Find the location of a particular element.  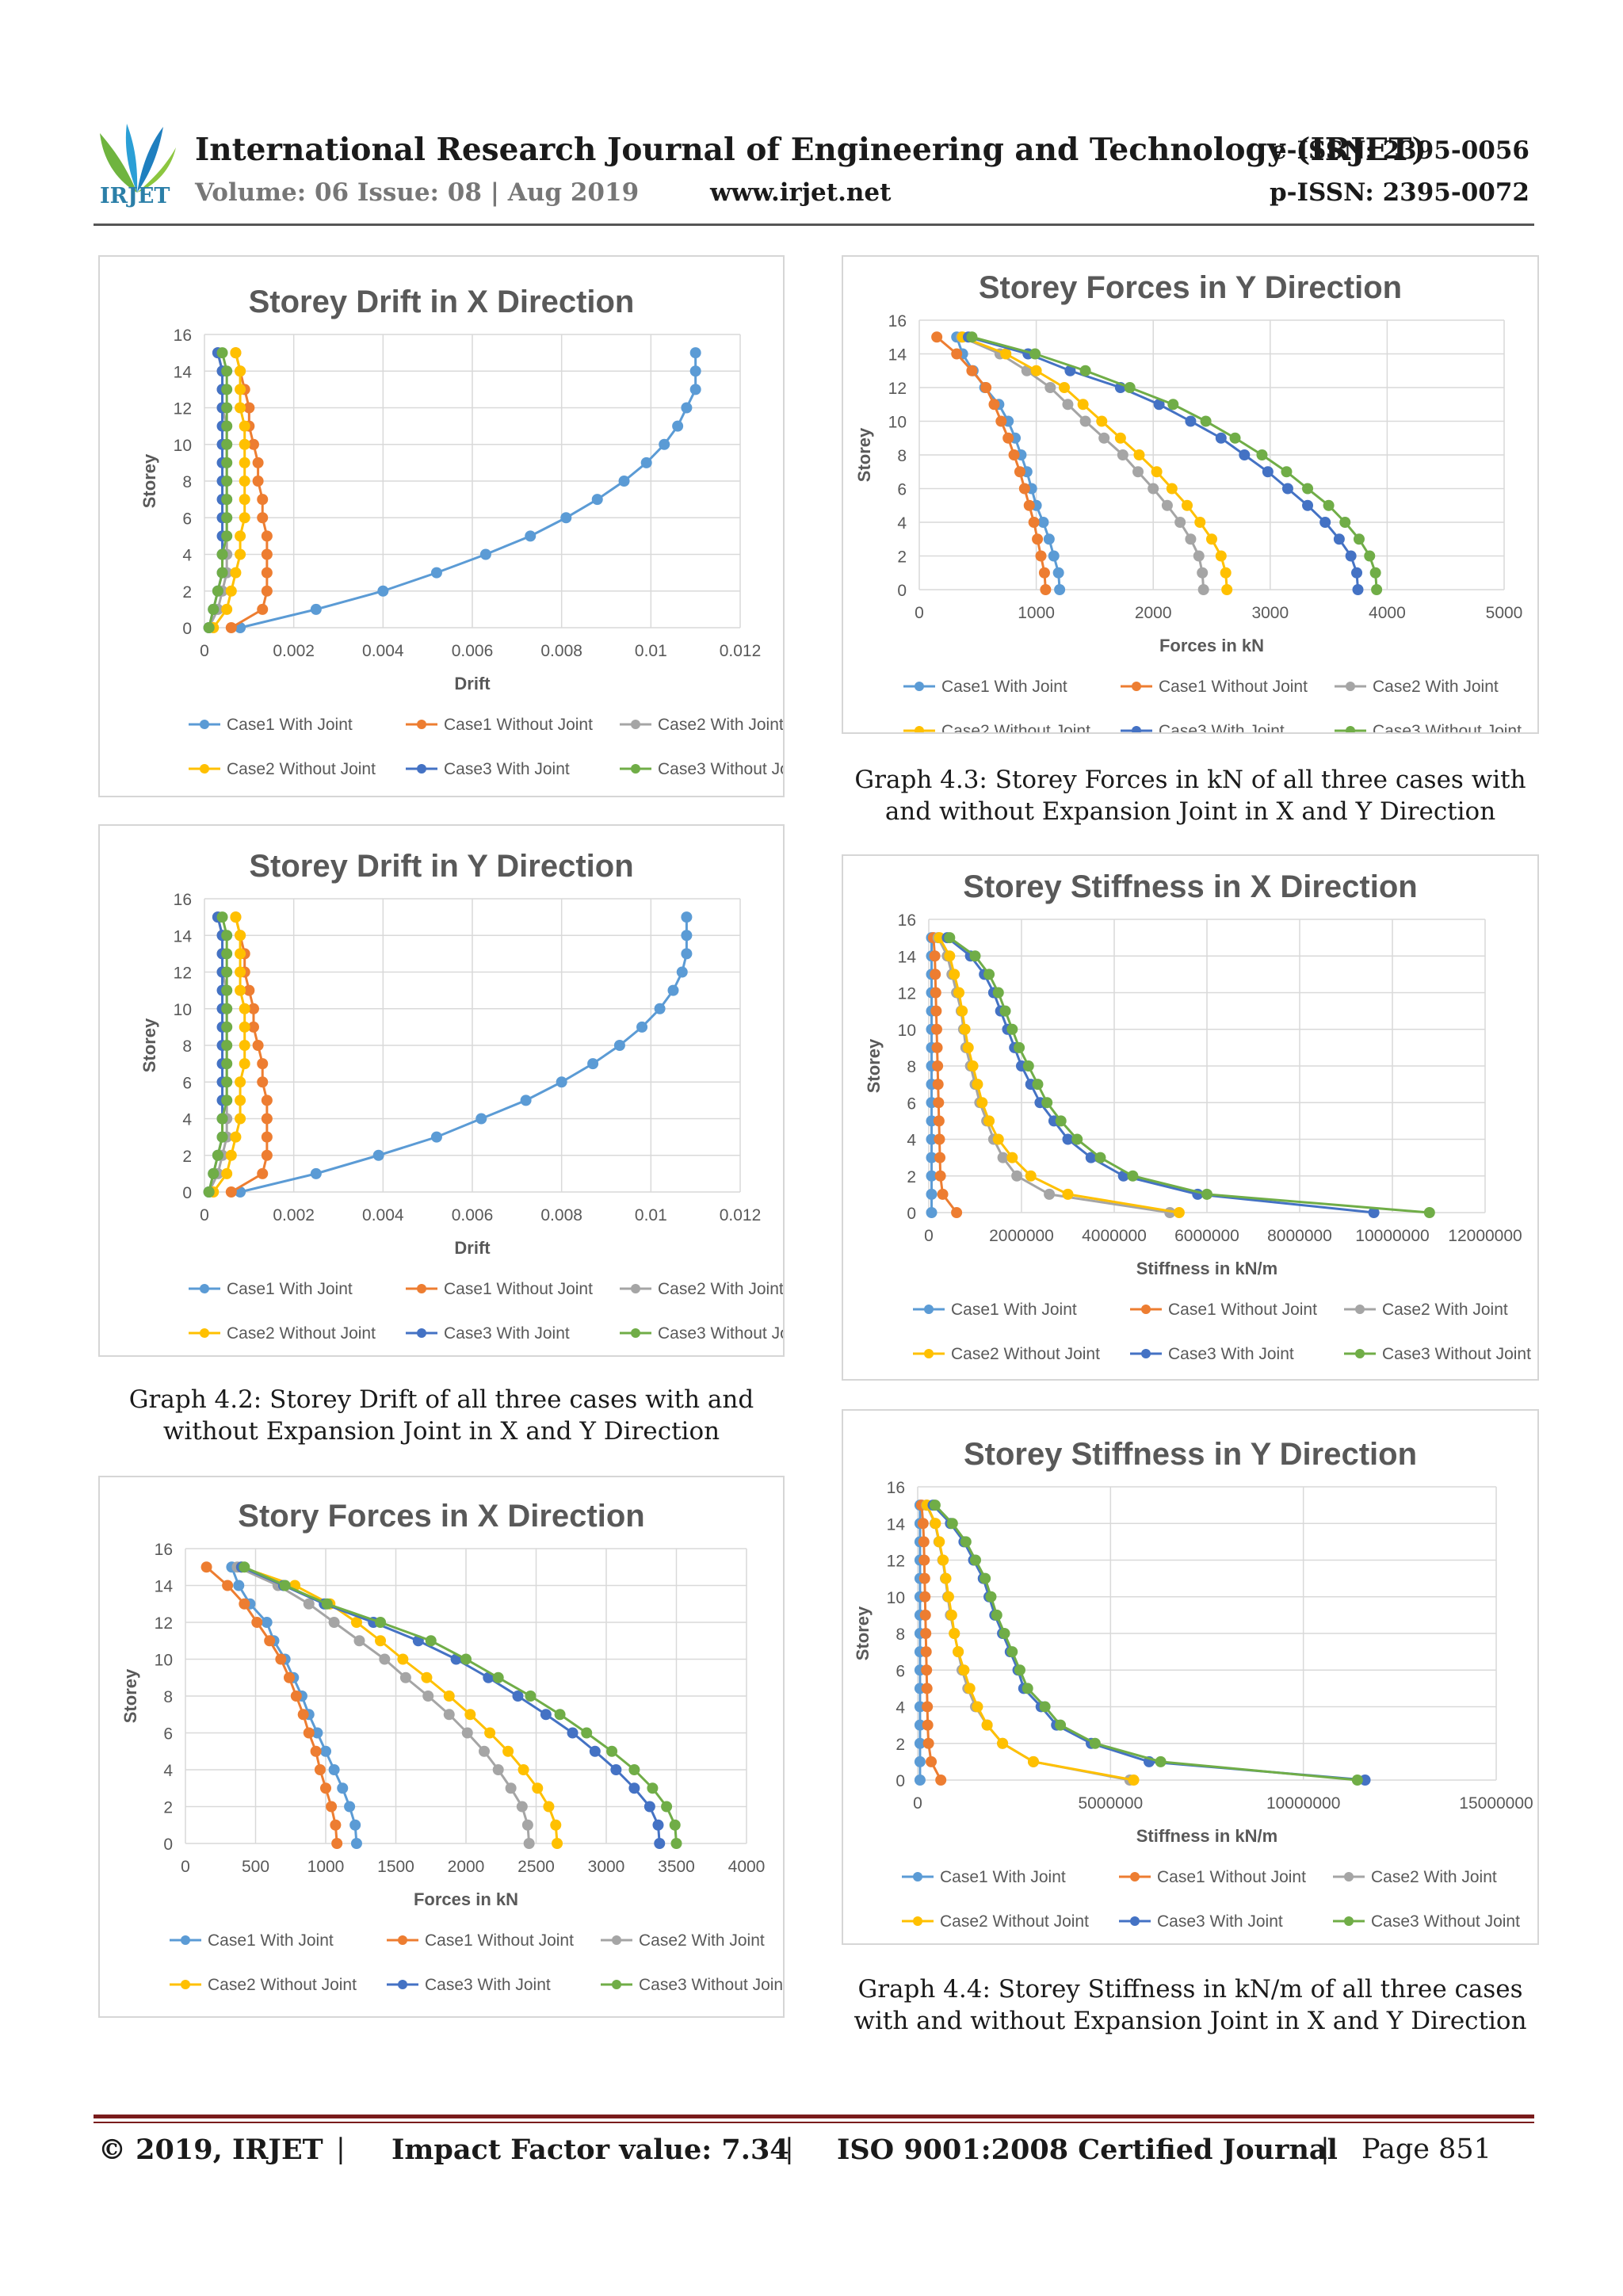

legend-item: Case1 With Joint is located at coordinates (271, 725).